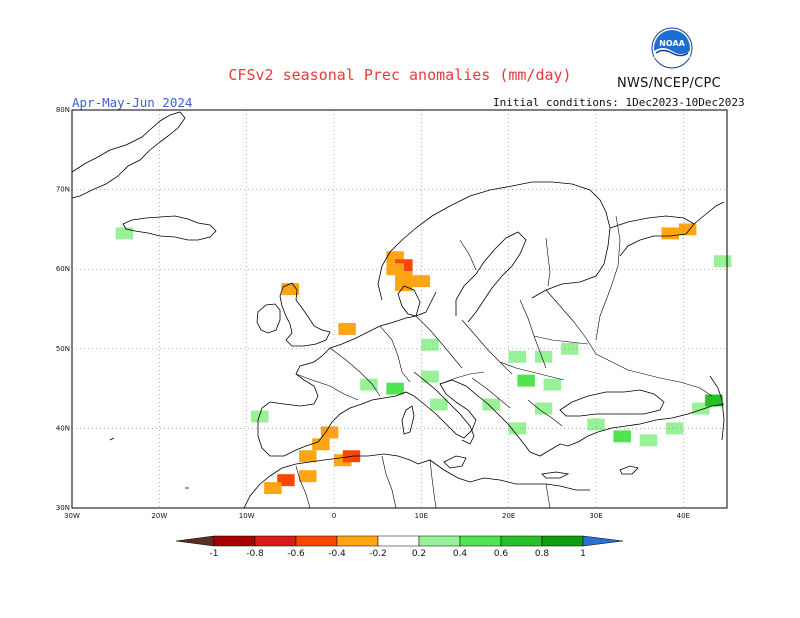  I want to click on colorbar-tick-label: -1, so click(214, 554).